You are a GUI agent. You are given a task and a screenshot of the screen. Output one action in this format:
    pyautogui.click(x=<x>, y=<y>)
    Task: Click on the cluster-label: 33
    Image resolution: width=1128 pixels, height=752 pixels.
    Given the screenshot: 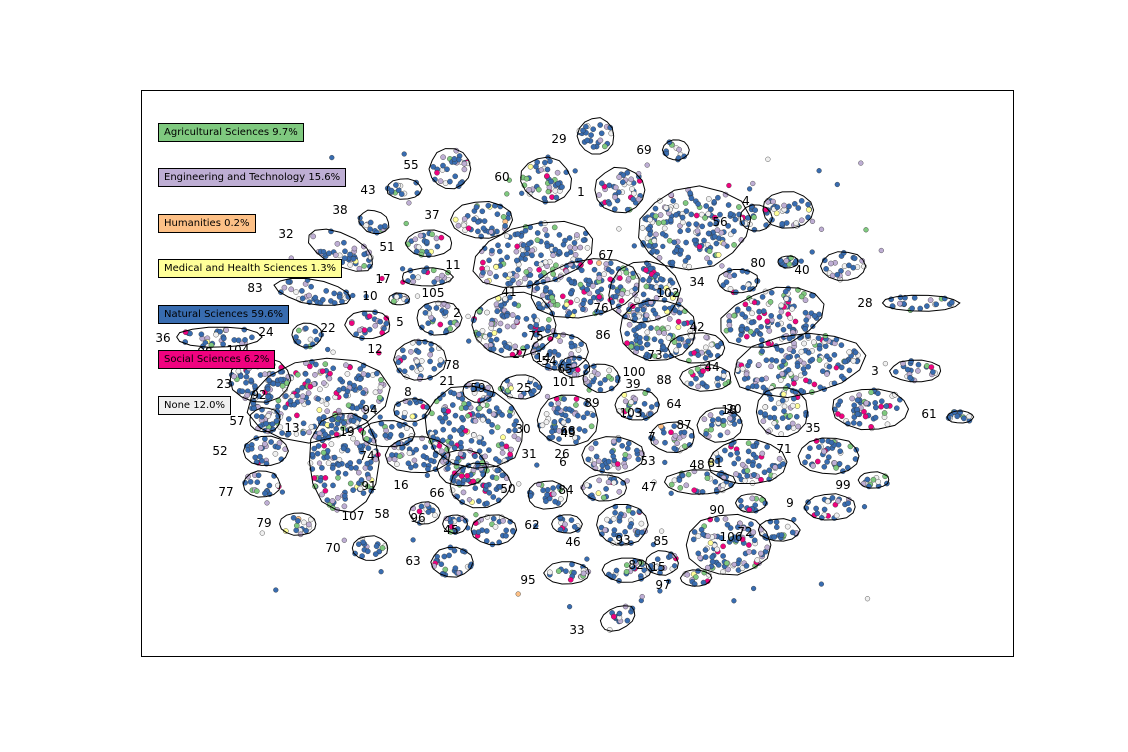 What is the action you would take?
    pyautogui.click(x=576, y=630)
    